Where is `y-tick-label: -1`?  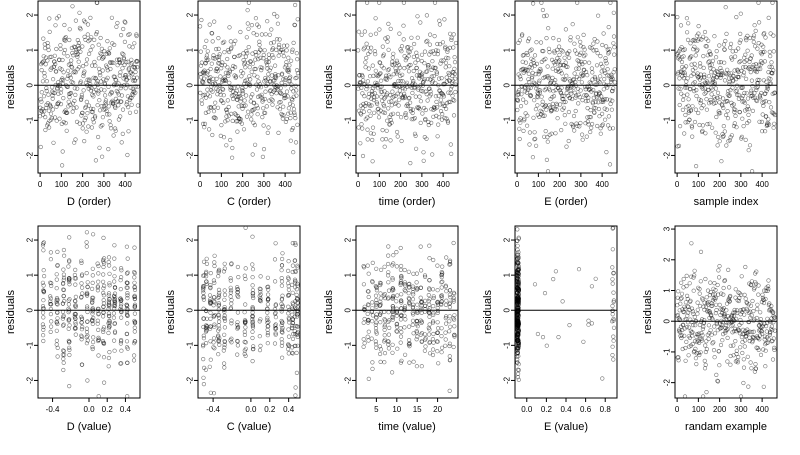 y-tick-label: -1 is located at coordinates (30, 120).